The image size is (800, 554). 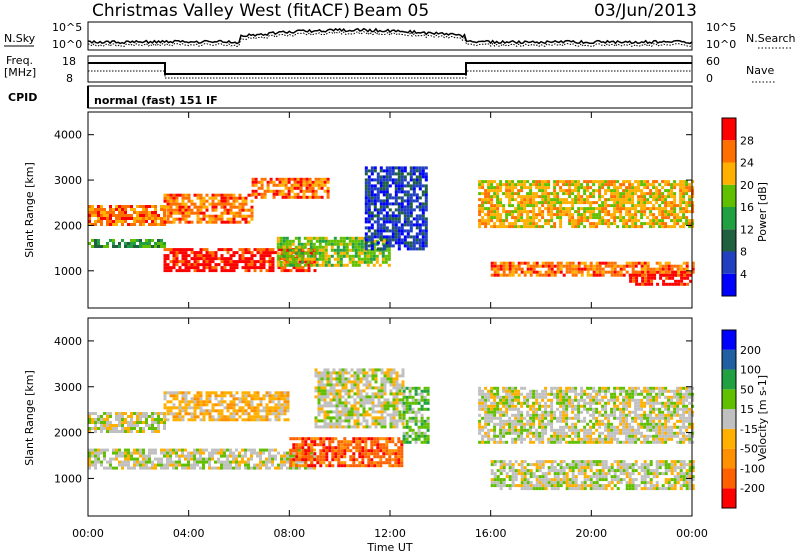 What do you see at coordinates (747, 389) in the screenshot?
I see `velocity-colorbar-tick-2: 50` at bounding box center [747, 389].